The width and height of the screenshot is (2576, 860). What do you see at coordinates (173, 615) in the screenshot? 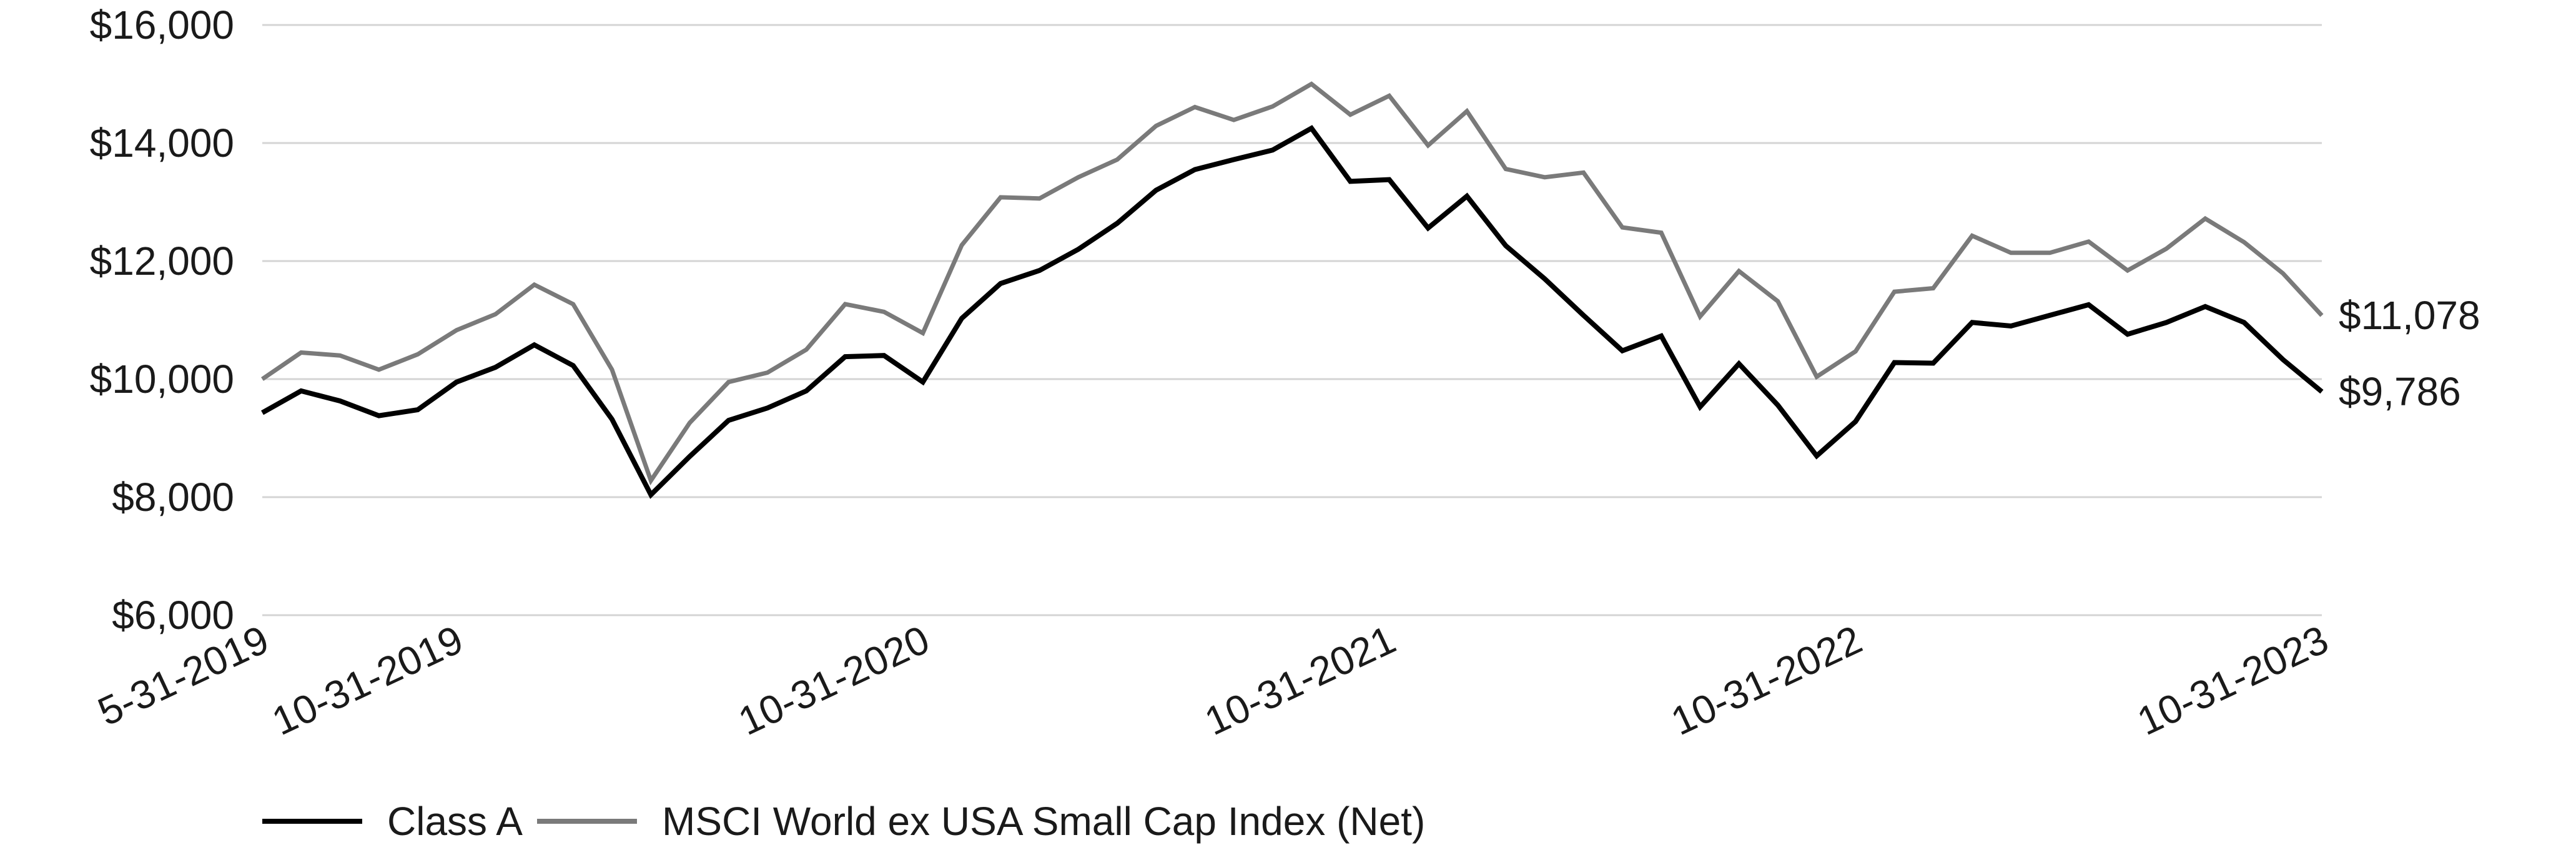
I see `y-tick-label: $6,000` at bounding box center [173, 615].